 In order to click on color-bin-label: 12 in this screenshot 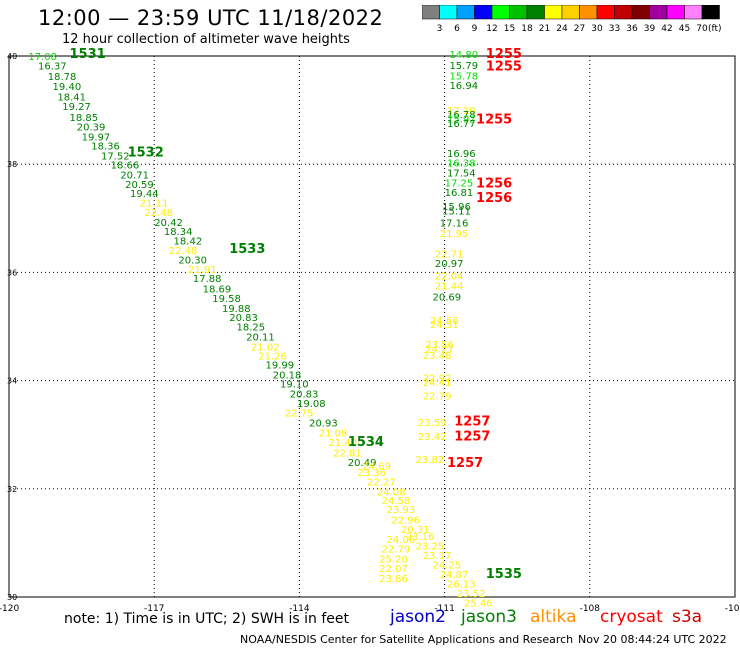, I will do `click(491, 29)`.